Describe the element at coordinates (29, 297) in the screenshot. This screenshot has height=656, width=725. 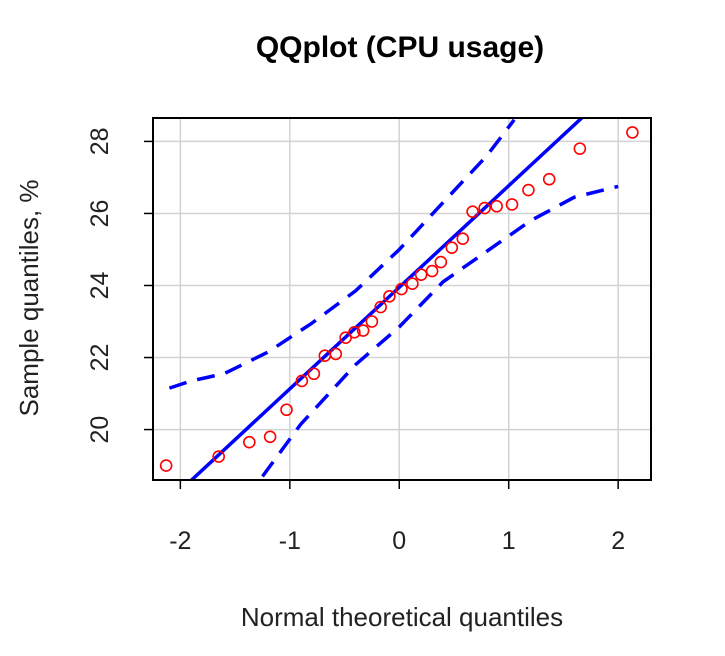
I see `y-axis-label: Sample quantiles, %` at that location.